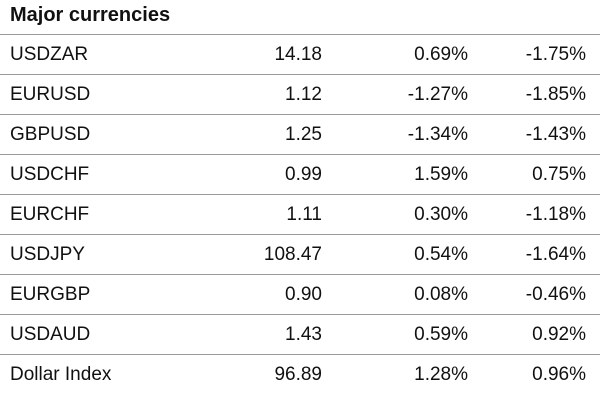 The image size is (600, 400). I want to click on rate-cell: 1.25, so click(303, 134).